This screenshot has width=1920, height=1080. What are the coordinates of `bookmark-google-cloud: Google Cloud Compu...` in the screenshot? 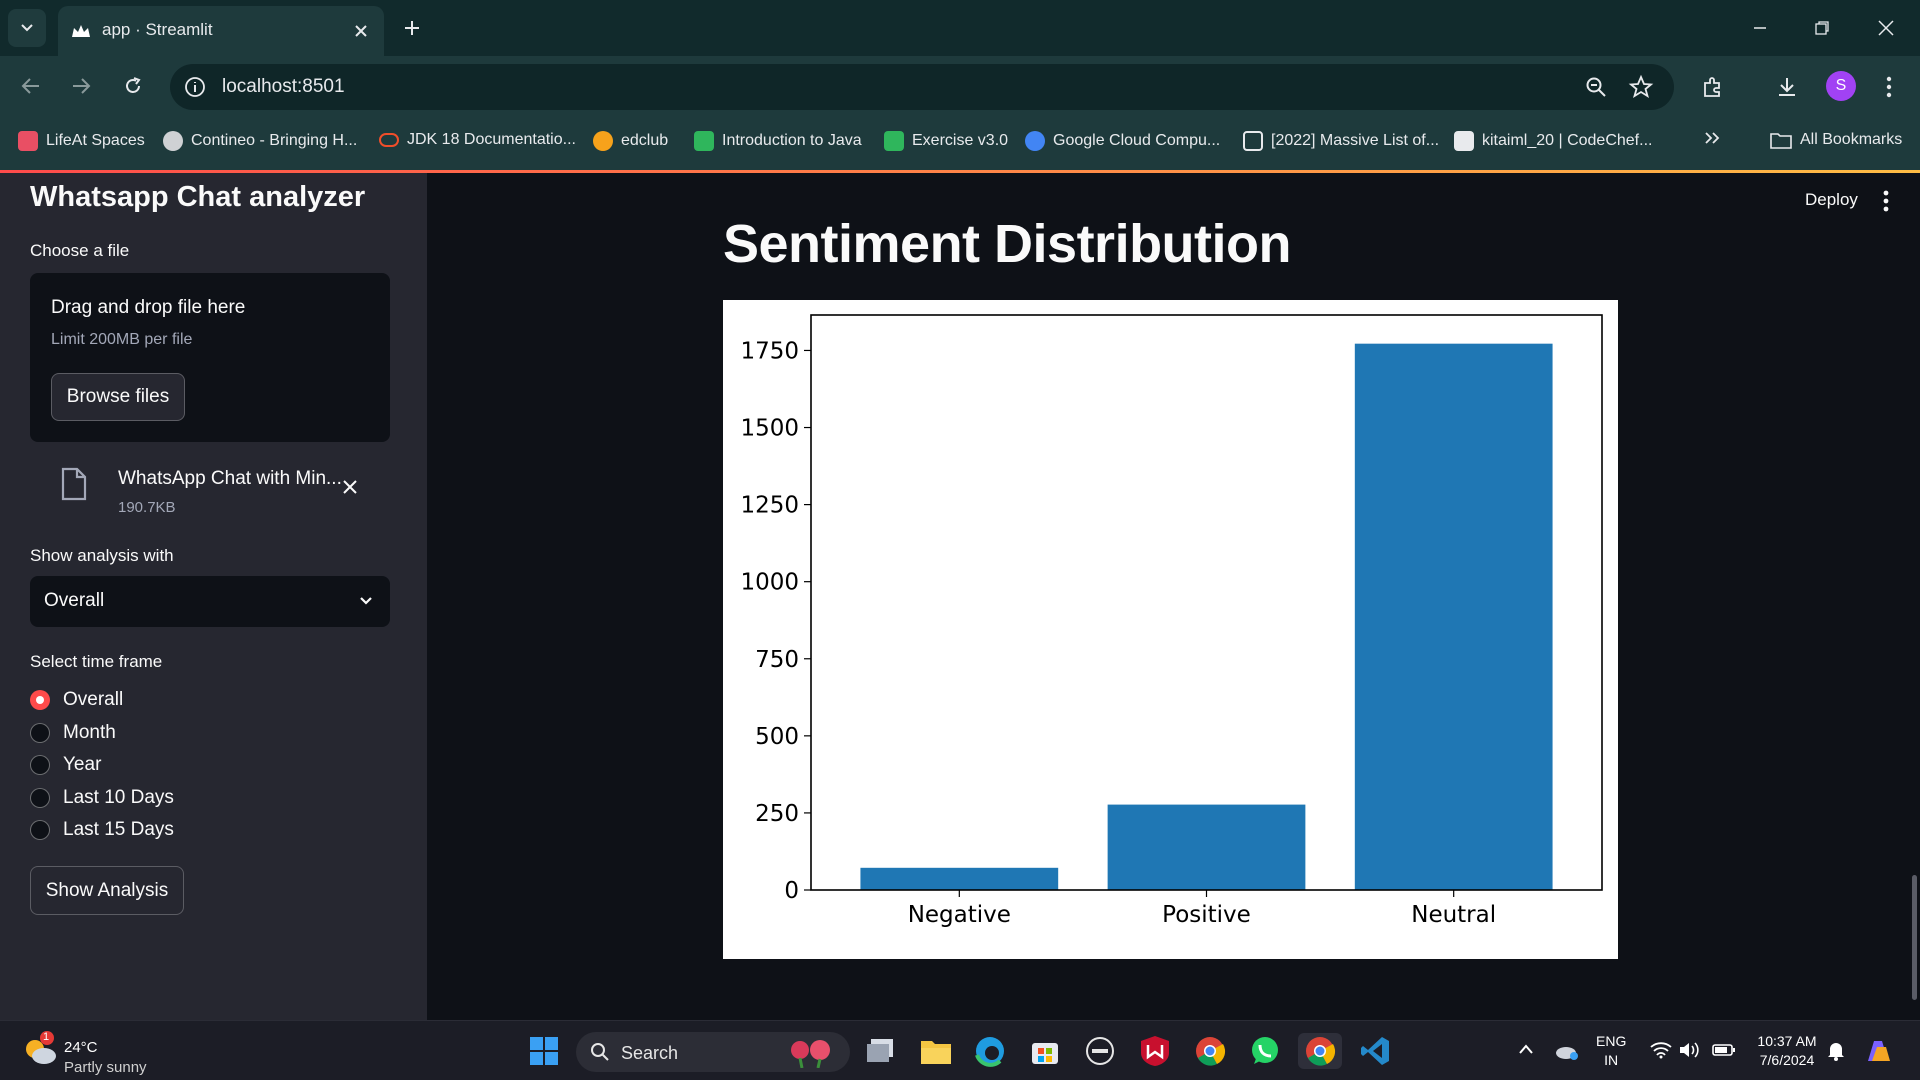 It's located at (1122, 141).